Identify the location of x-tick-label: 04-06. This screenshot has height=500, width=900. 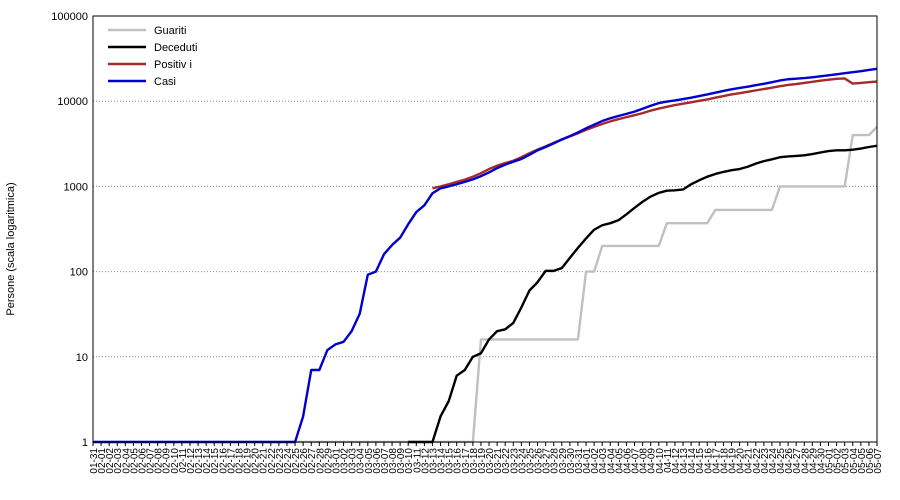
(627, 461).